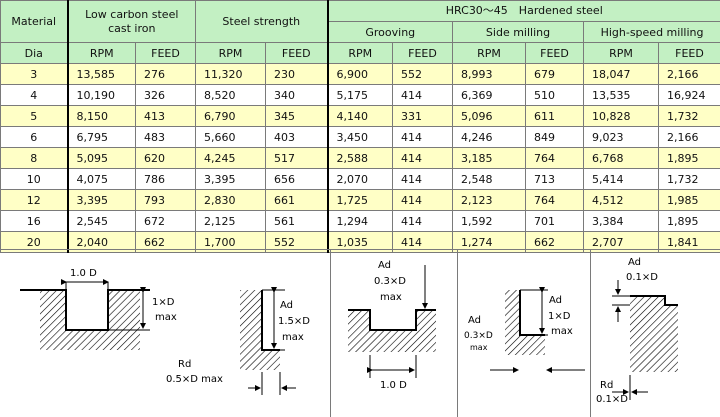 Image resolution: width=720 pixels, height=417 pixels. What do you see at coordinates (297, 95) in the screenshot?
I see `feed-cell: 340` at bounding box center [297, 95].